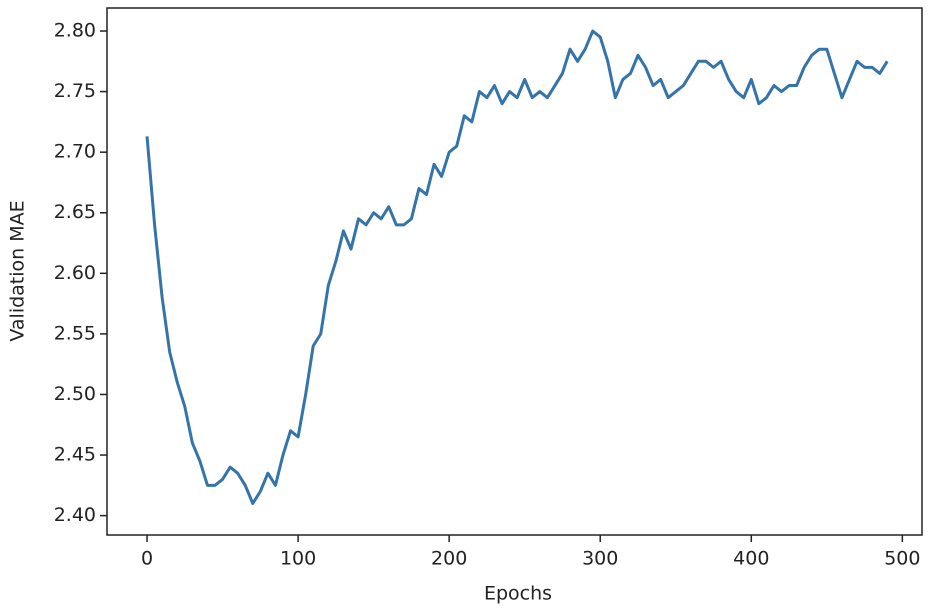 This screenshot has height=611, width=932. I want to click on y-tick-label: 2.40, so click(75, 515).